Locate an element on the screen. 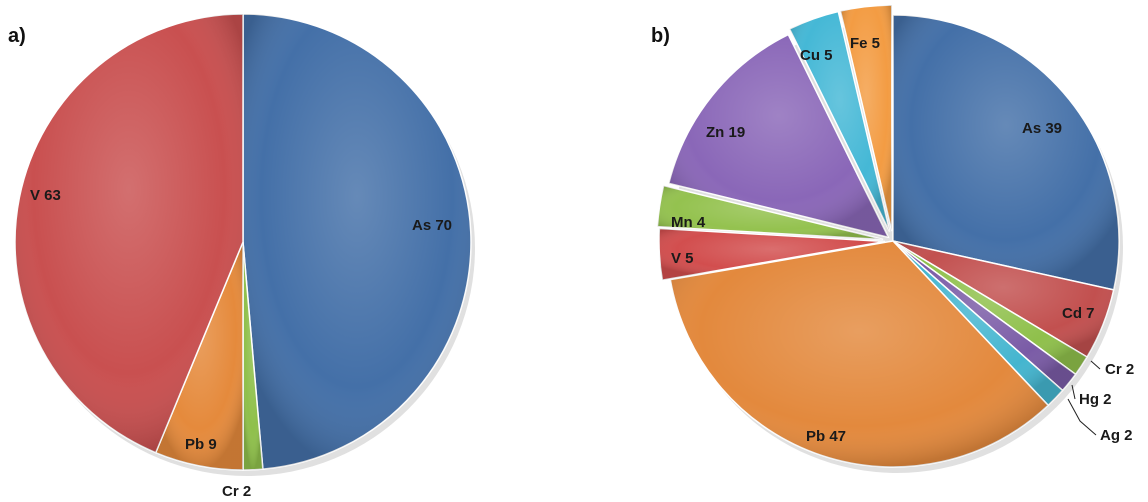 The height and width of the screenshot is (502, 1148). slice-mn-gloss is located at coordinates (770, 212).